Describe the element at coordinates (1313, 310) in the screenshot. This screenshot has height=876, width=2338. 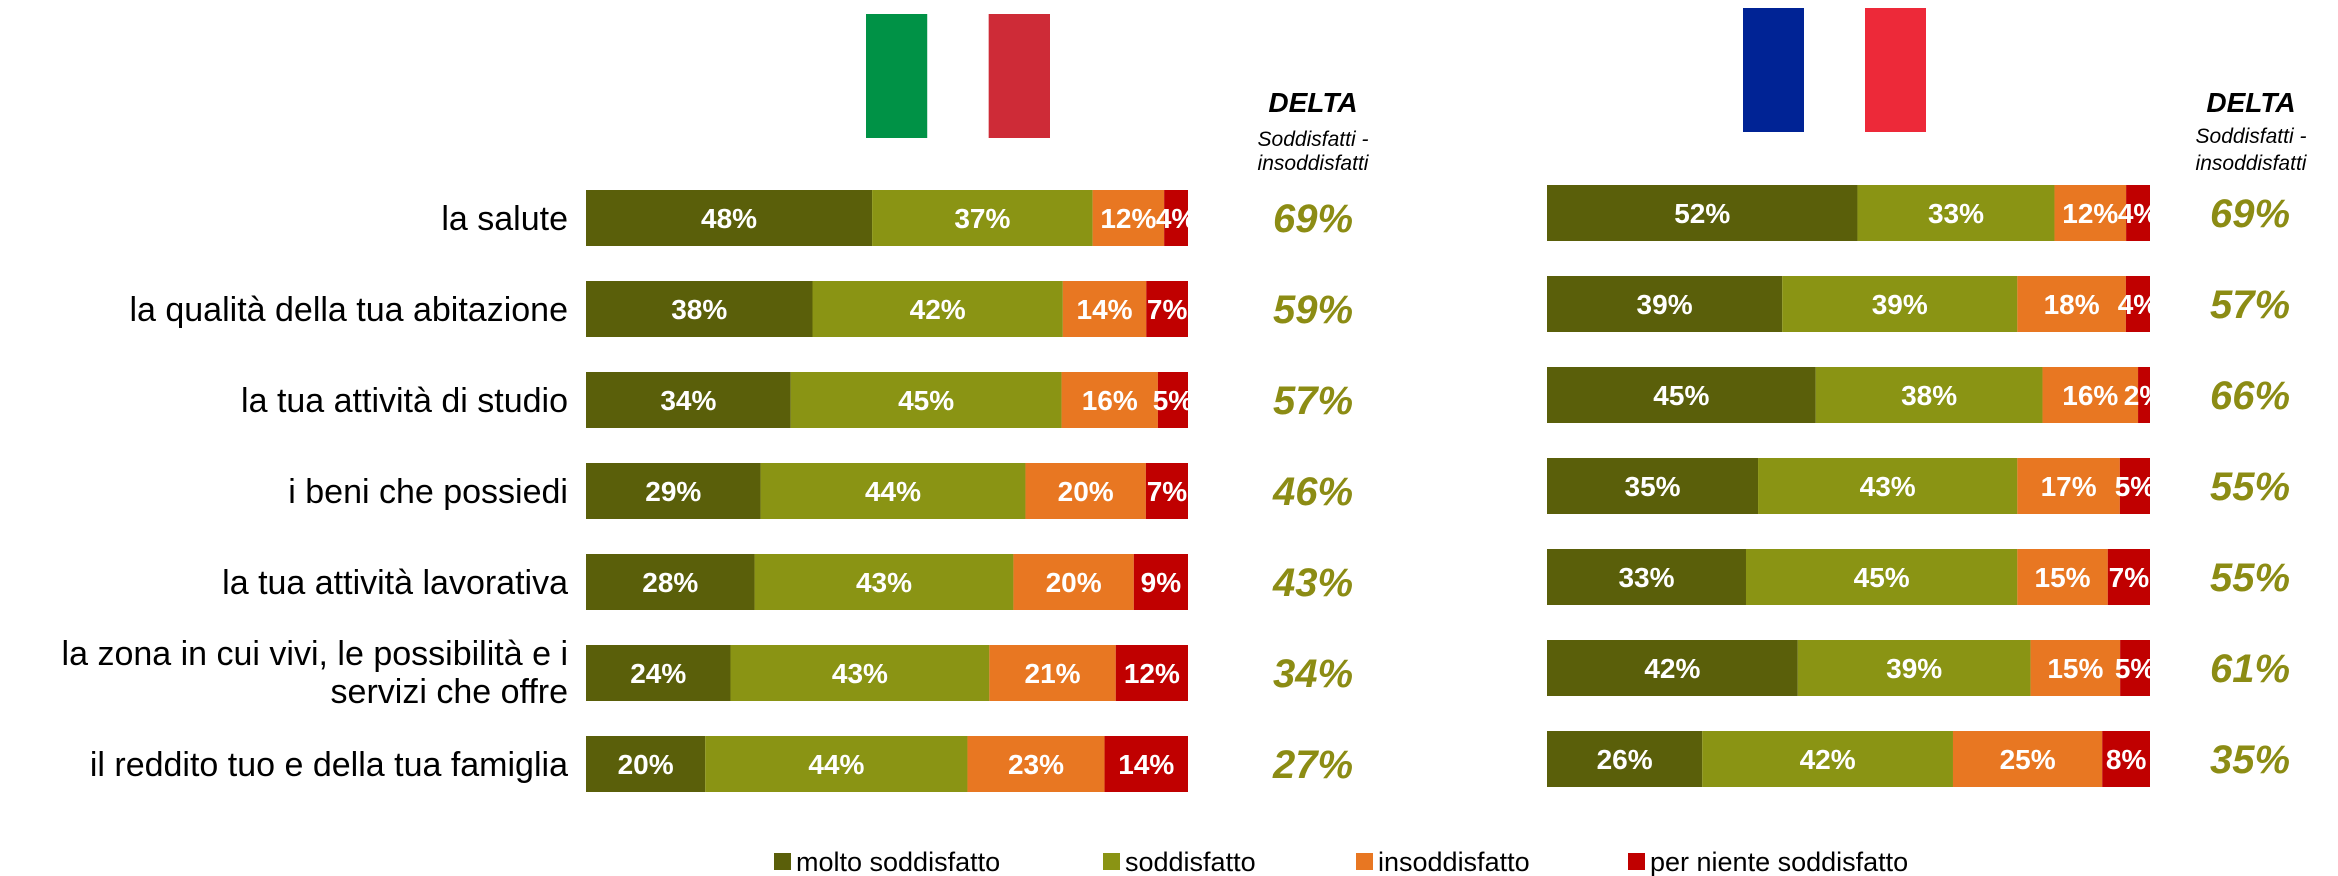
I see `delta-value: 59%` at that location.